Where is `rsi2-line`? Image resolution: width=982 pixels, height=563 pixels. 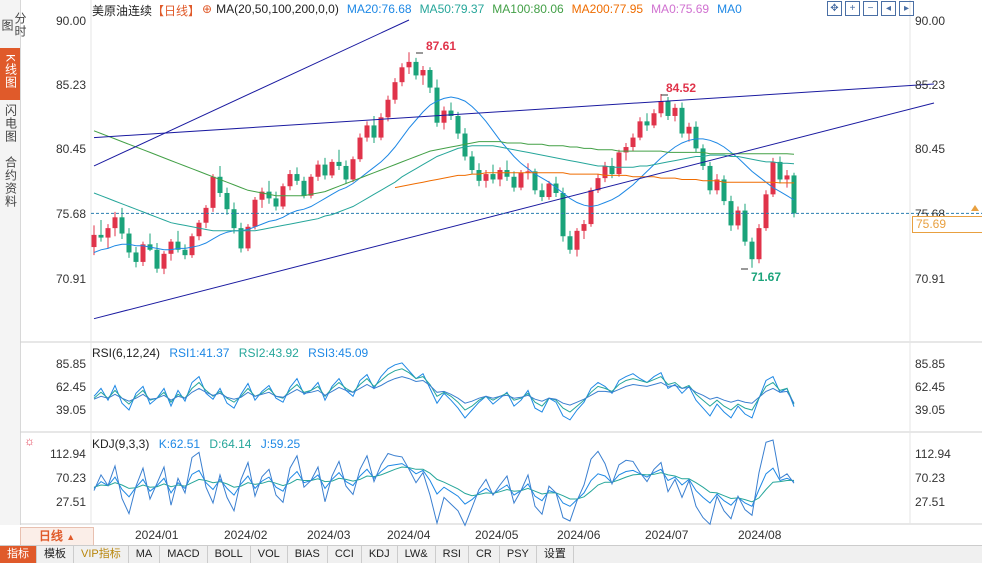
rsi2-line is located at coordinates (444, 390).